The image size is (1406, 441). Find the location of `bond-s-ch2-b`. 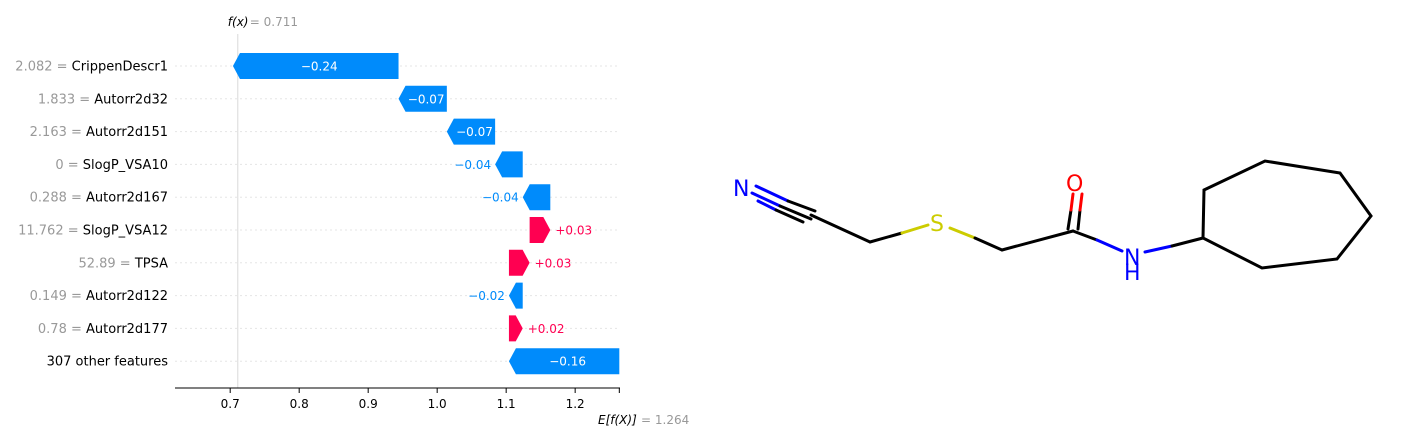

bond-s-ch2-b is located at coordinates (988, 244).